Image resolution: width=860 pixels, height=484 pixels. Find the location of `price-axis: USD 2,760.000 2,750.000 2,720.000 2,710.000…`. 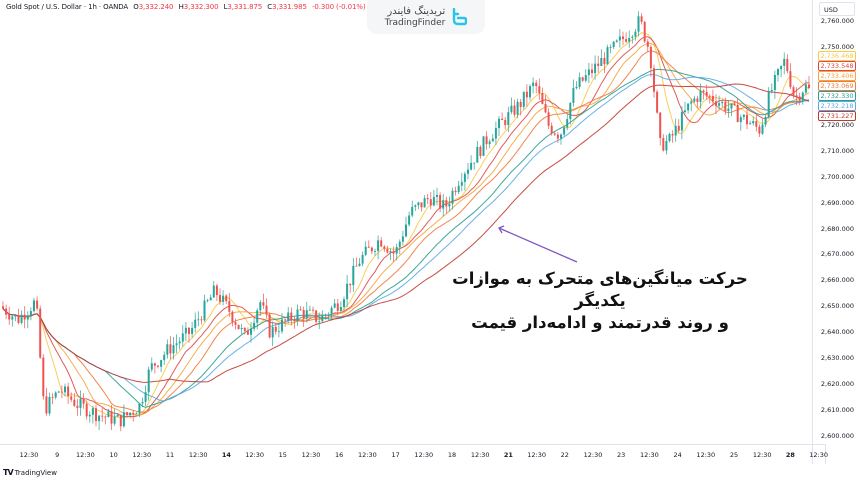

price-axis: USD 2,760.000 2,750.000 2,720.000 2,710.000… is located at coordinates (836, 232).